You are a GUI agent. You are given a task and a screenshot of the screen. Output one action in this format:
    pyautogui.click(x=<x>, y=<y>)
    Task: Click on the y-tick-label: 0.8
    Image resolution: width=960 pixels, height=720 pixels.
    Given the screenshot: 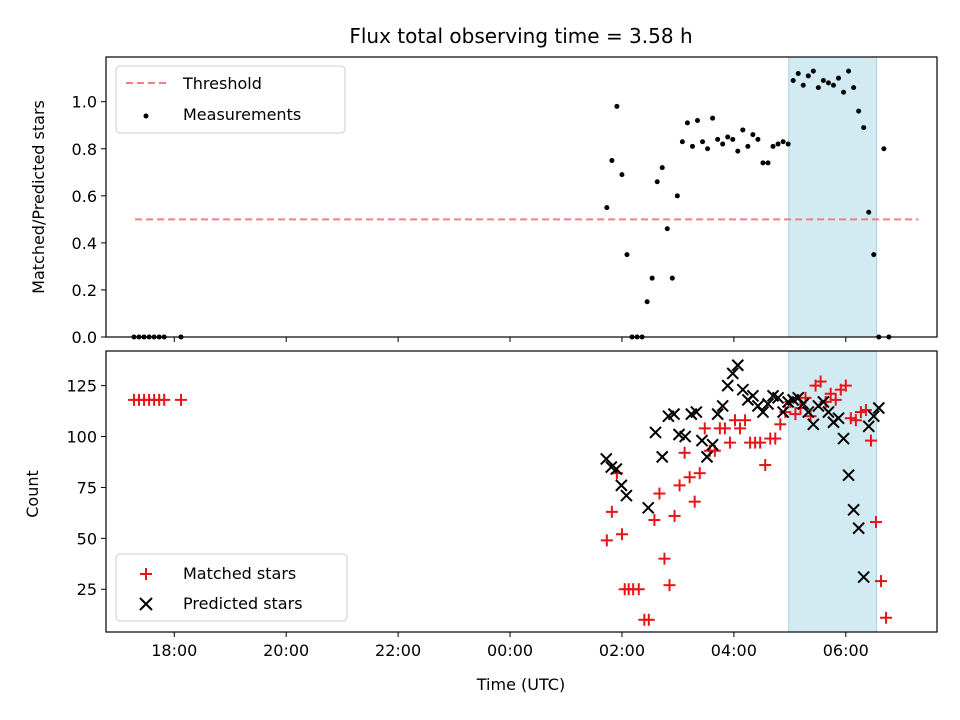 What is the action you would take?
    pyautogui.click(x=84, y=149)
    